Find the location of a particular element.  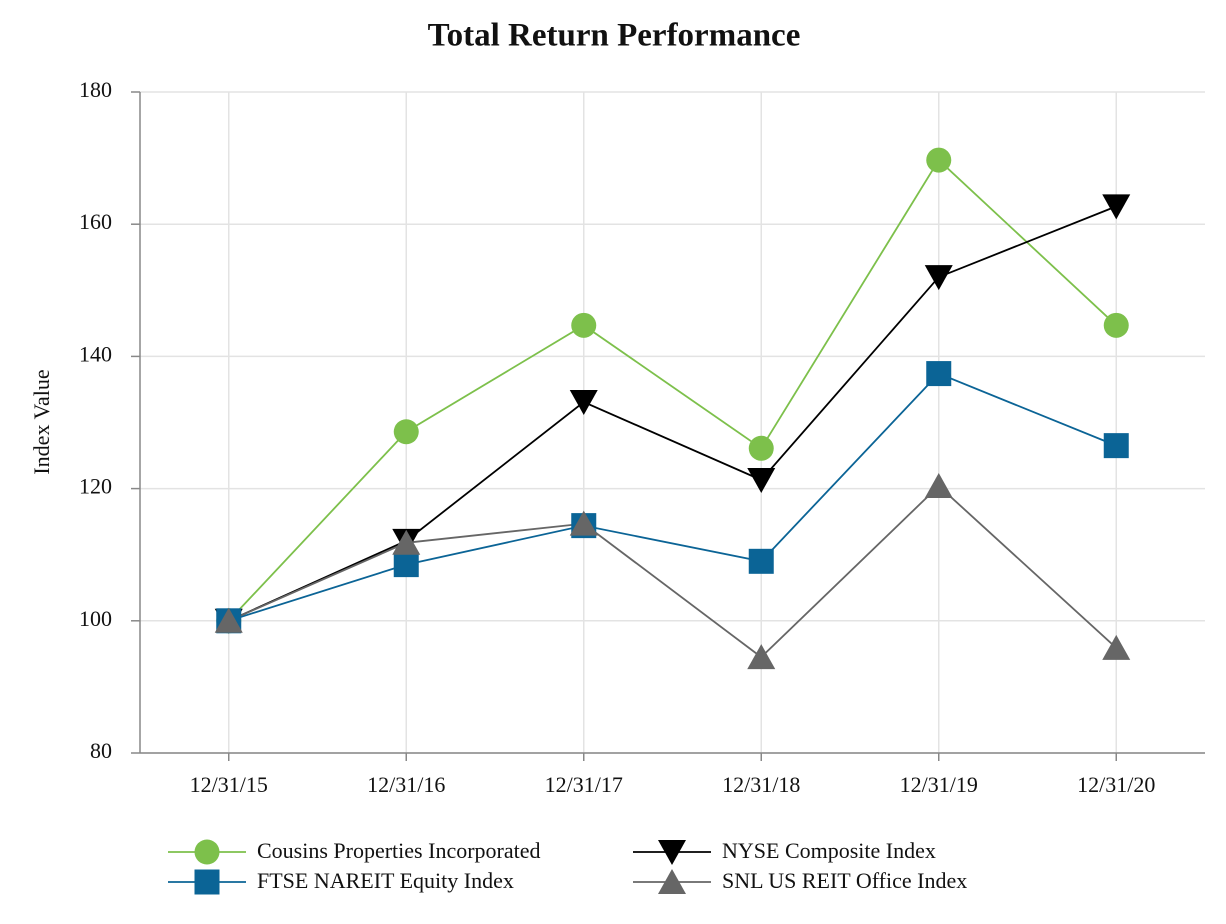

x-tick-label: 12/31/20 is located at coordinates (1116, 784).